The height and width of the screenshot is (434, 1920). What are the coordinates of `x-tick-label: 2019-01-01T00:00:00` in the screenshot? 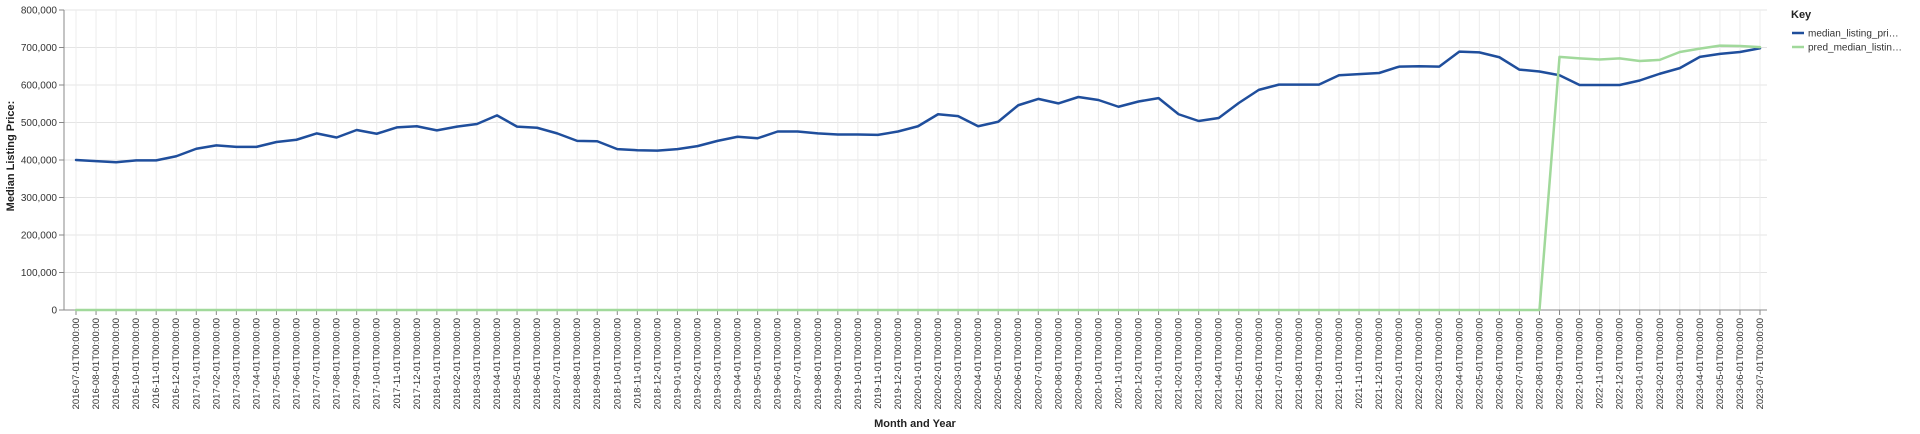 It's located at (677, 363).